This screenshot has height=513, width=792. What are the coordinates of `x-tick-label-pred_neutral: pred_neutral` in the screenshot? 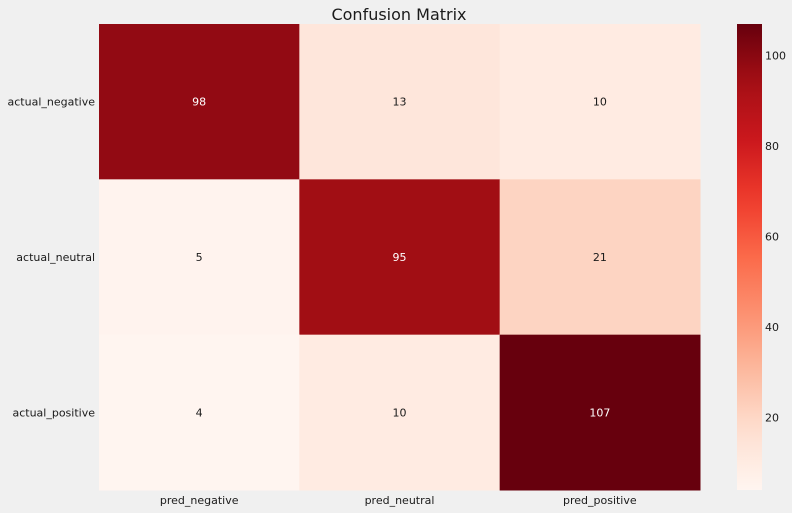 It's located at (400, 500).